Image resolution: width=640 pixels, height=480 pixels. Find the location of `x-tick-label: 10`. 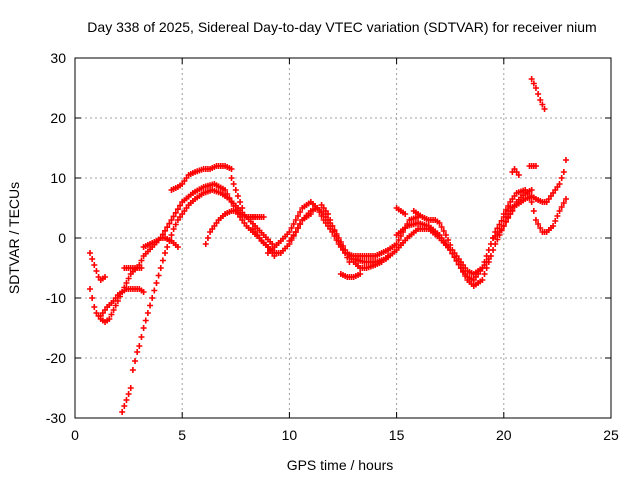

x-tick-label: 10 is located at coordinates (290, 435).